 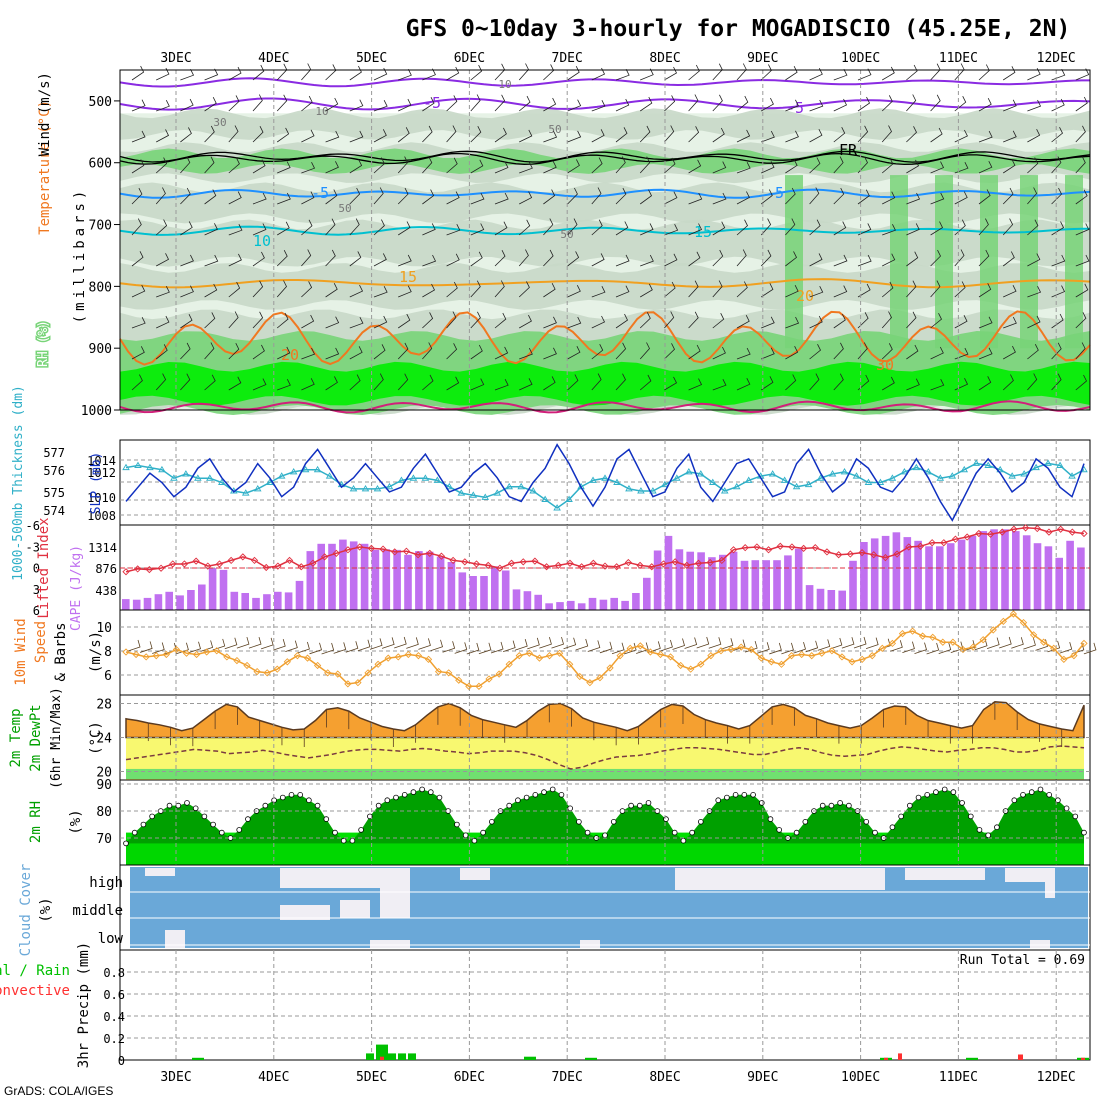 What do you see at coordinates (108, 676) in the screenshot?
I see `wind-tick: 6` at bounding box center [108, 676].